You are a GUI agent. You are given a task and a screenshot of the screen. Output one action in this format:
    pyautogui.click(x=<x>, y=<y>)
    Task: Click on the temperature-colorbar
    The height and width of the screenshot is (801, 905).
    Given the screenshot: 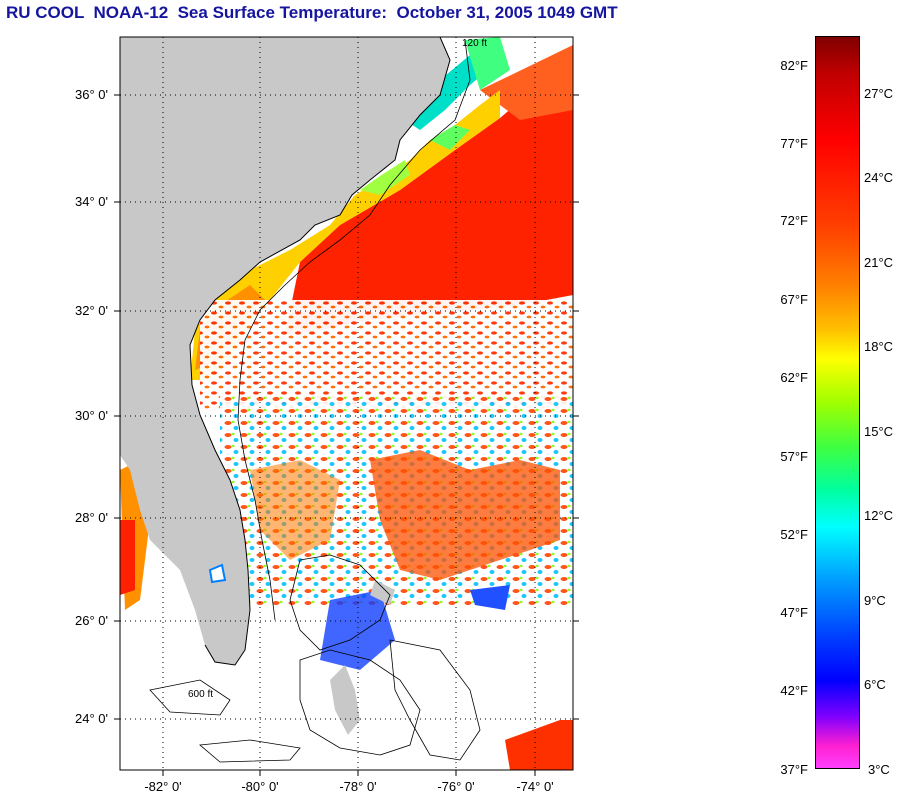 What is the action you would take?
    pyautogui.click(x=837, y=402)
    